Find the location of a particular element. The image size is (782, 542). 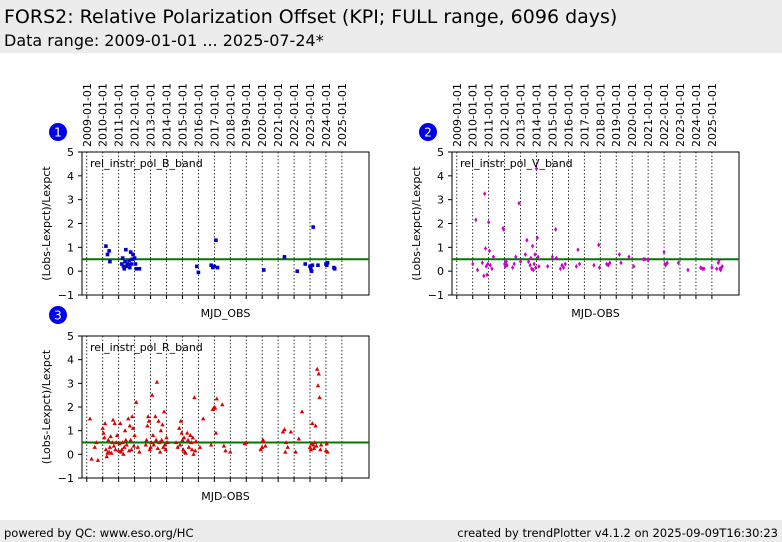

y-tick-label: 0 is located at coordinates (70, 271).